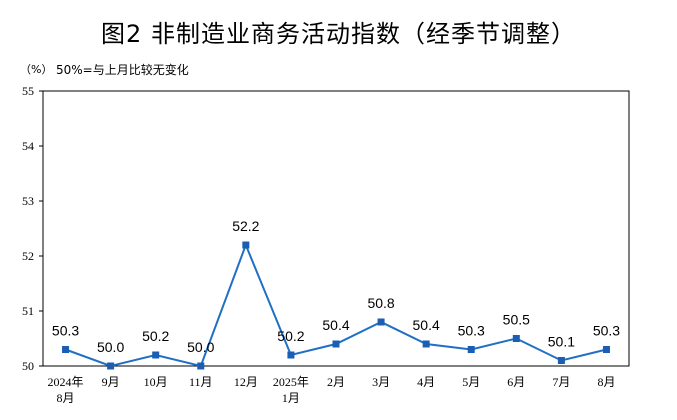 Image resolution: width=677 pixels, height=420 pixels. Describe the element at coordinates (246, 382) in the screenshot. I see `x-tick-label: 12月` at that location.